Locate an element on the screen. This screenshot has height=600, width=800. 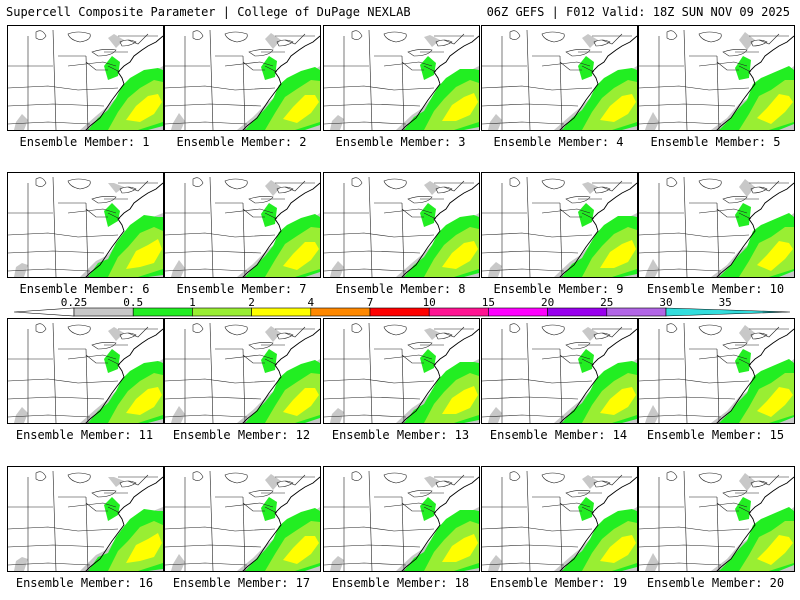
ensemble-member-label: Ensemble Member: 16 is located at coordinates (84, 583).